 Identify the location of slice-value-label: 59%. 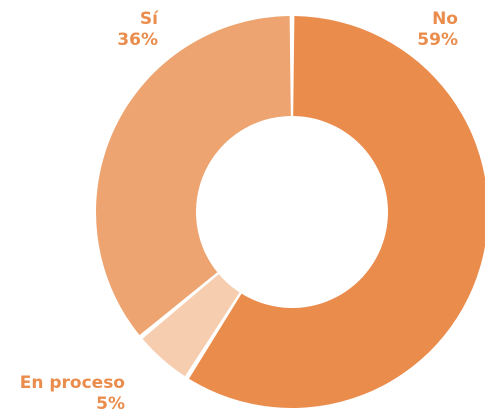
(437, 40).